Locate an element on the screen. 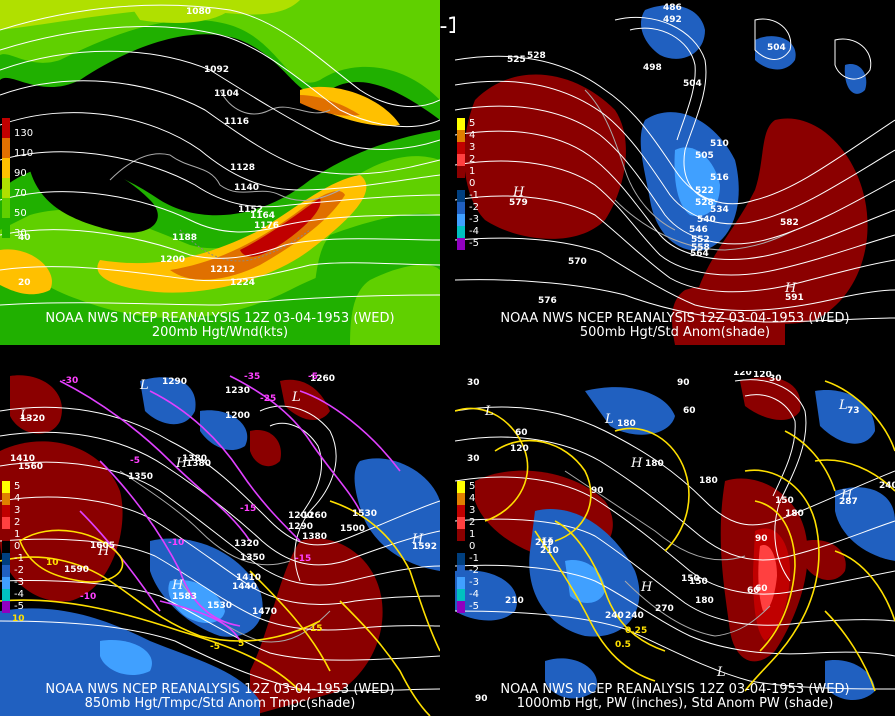 Image resolution: width=895 pixels, height=716 pixels. contour-label: 522 is located at coordinates (704, 191).